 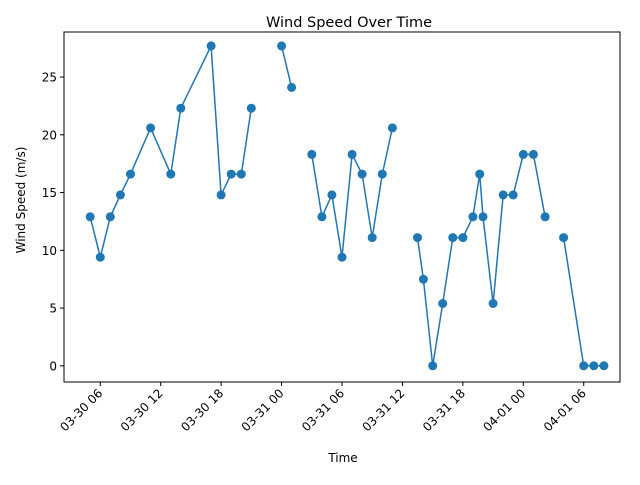 What do you see at coordinates (342, 458) in the screenshot?
I see `x-axis-label: Time` at bounding box center [342, 458].